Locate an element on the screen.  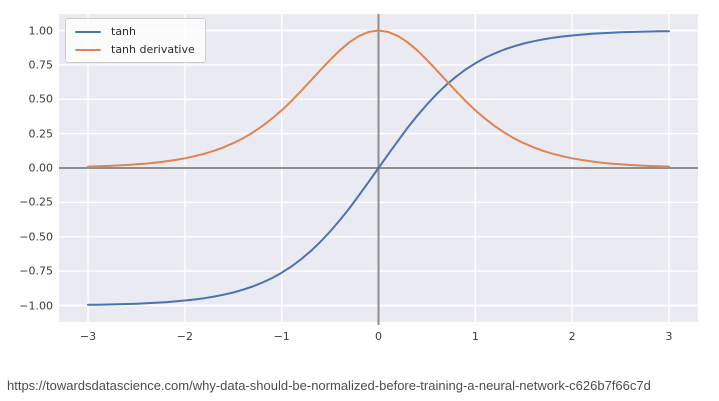
legend-entry-tanh-derivative: tanh derivative is located at coordinates (135, 49).